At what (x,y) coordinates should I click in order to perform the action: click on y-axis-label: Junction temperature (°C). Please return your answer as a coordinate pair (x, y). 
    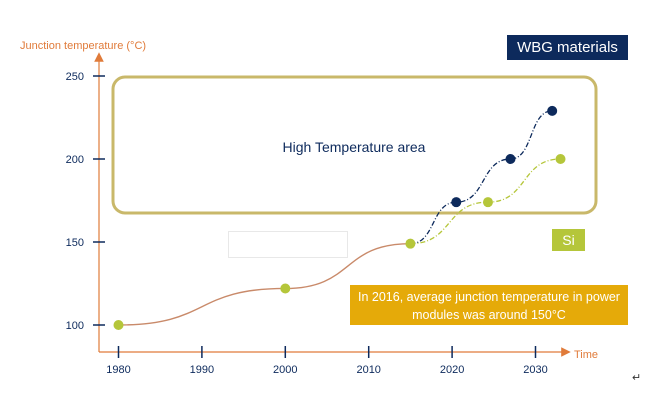
    Looking at the image, I should click on (83, 46).